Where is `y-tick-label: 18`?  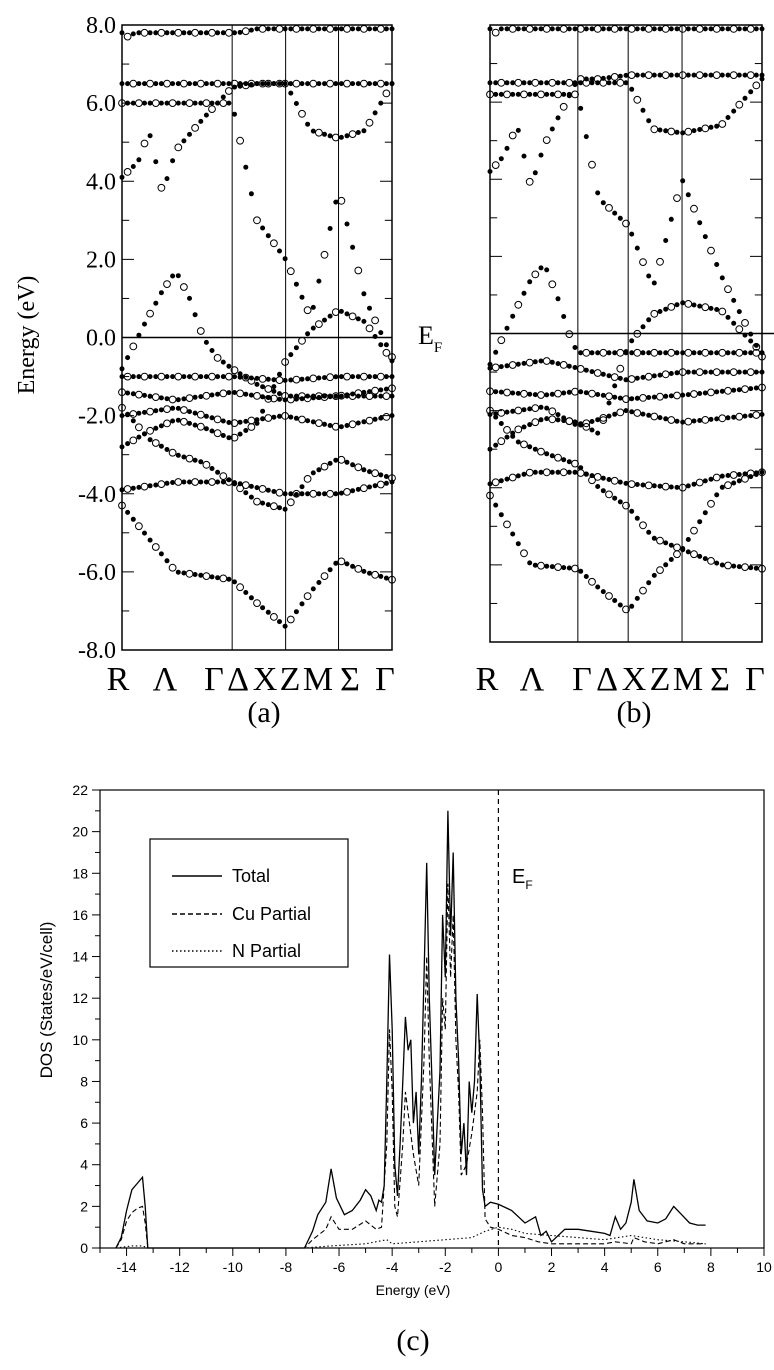 y-tick-label: 18 is located at coordinates (80, 873).